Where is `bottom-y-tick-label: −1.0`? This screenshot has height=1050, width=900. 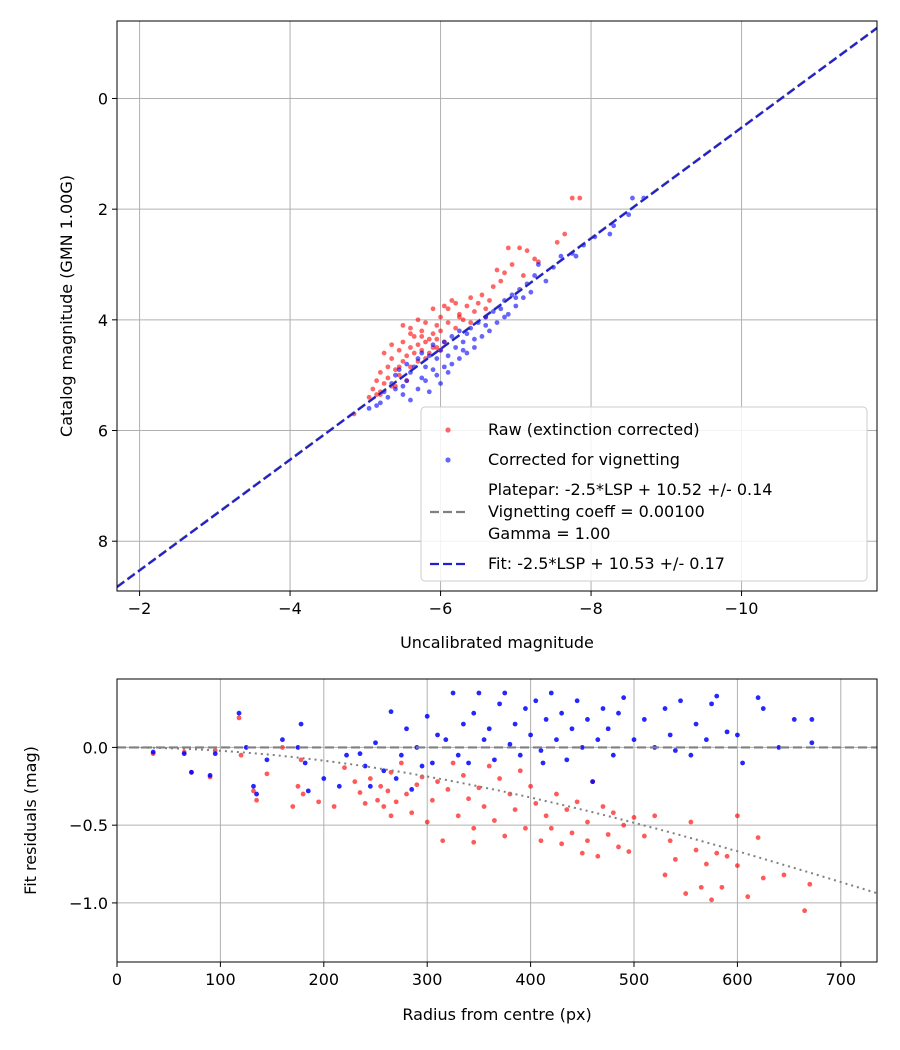 bottom-y-tick-label: −1.0 is located at coordinates (88, 903).